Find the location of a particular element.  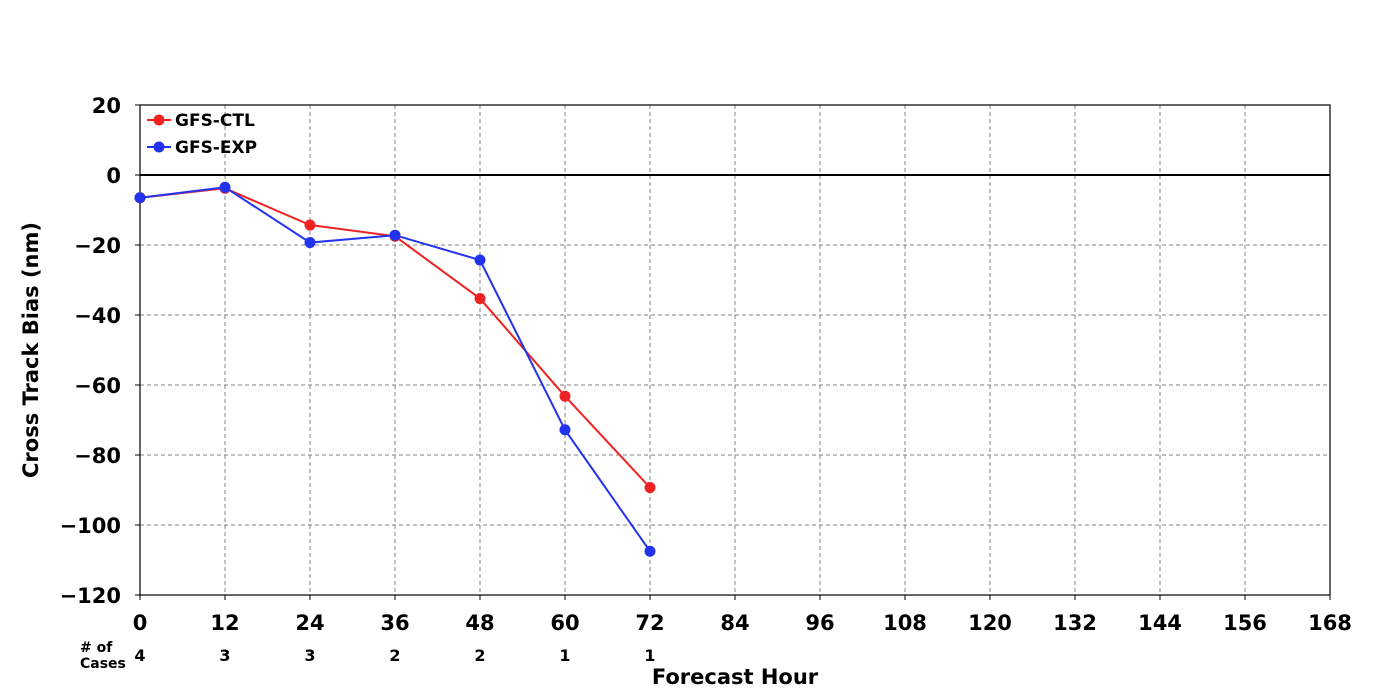

y-tick-label: 0 is located at coordinates (113, 176).